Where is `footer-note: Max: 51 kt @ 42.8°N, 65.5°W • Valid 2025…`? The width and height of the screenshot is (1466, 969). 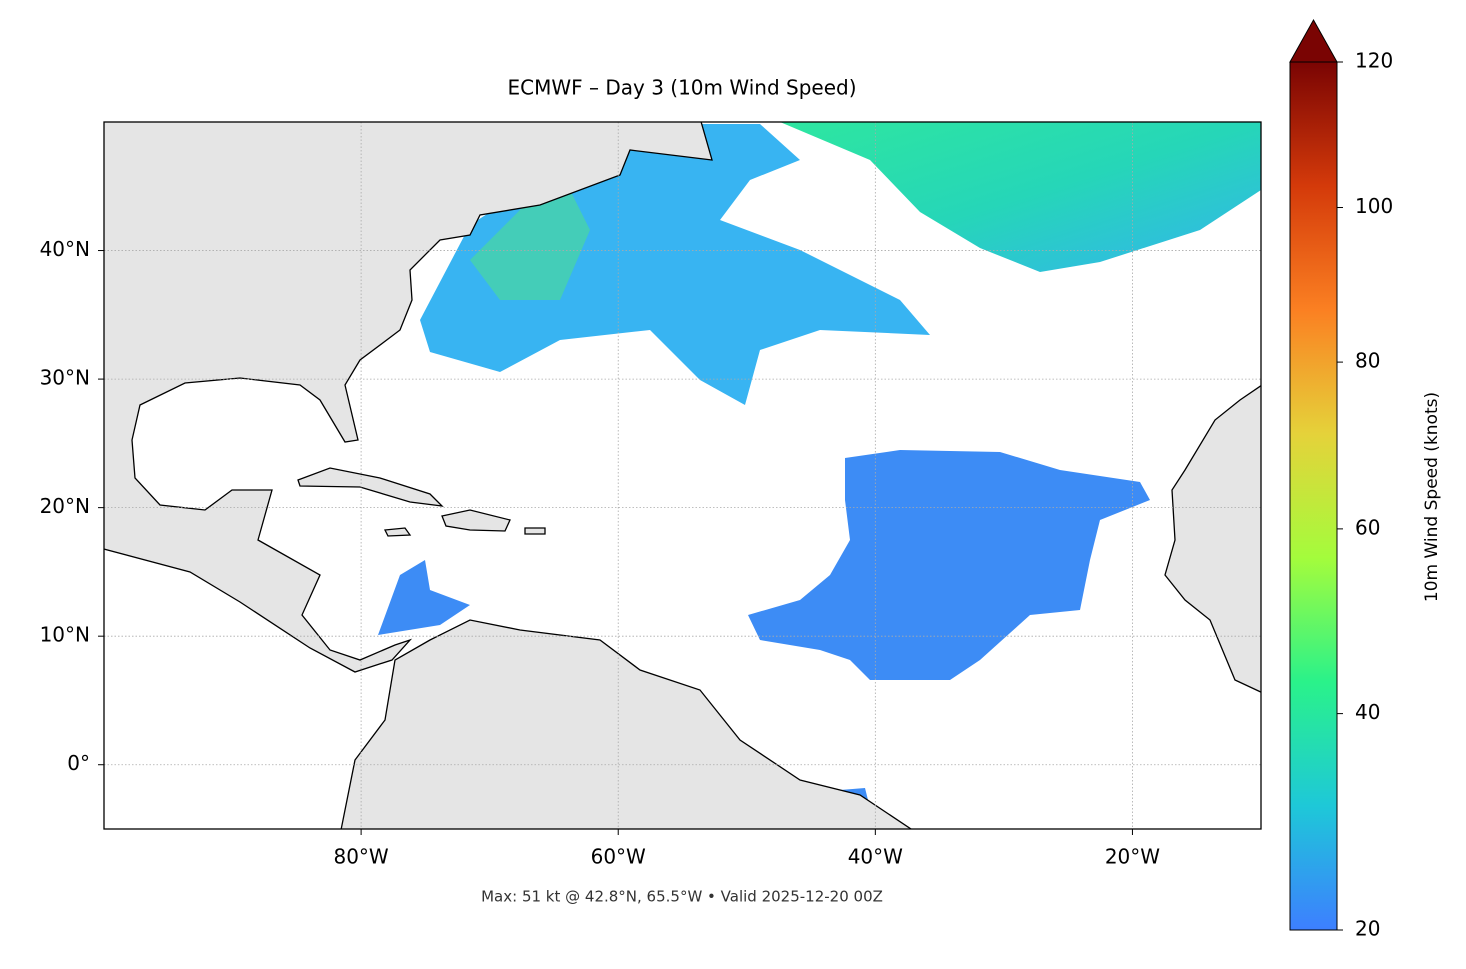 footer-note: Max: 51 kt @ 42.8°N, 65.5°W • Valid 2025… is located at coordinates (682, 897).